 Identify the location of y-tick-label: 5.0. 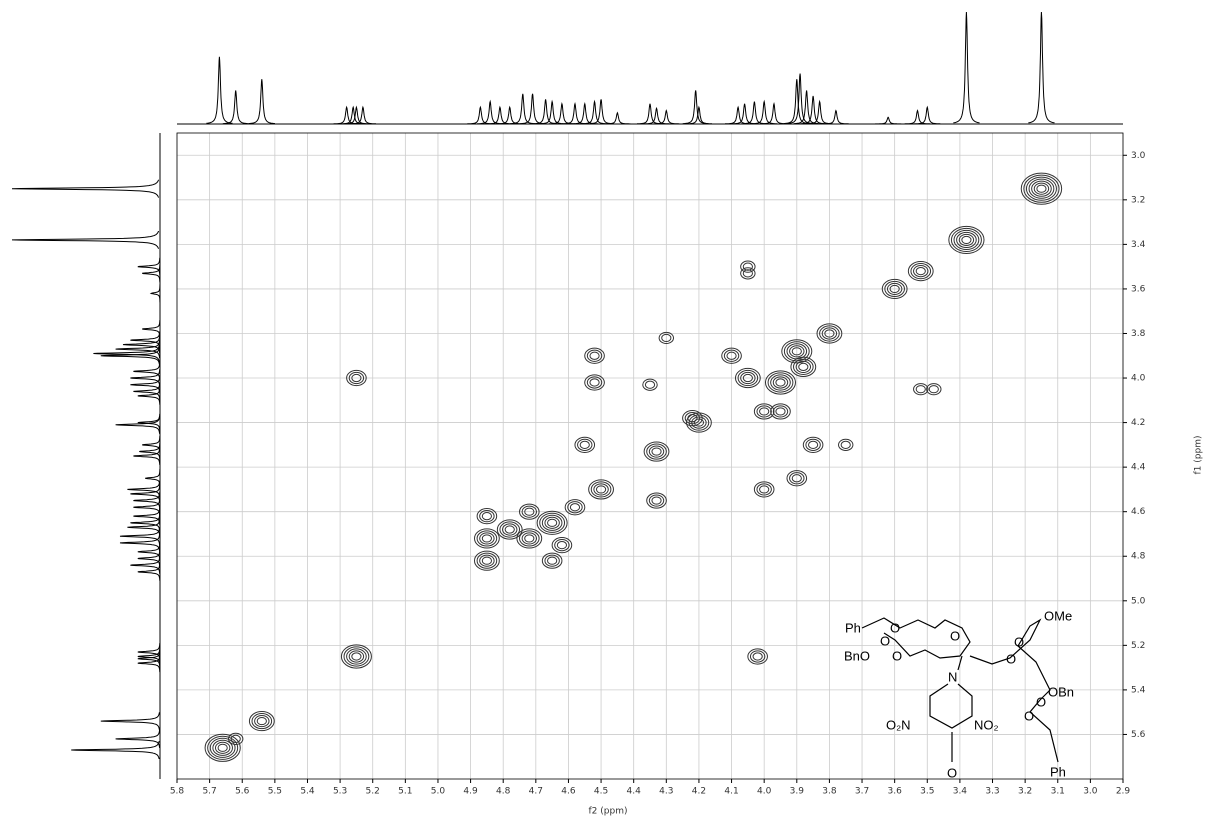
(1138, 601).